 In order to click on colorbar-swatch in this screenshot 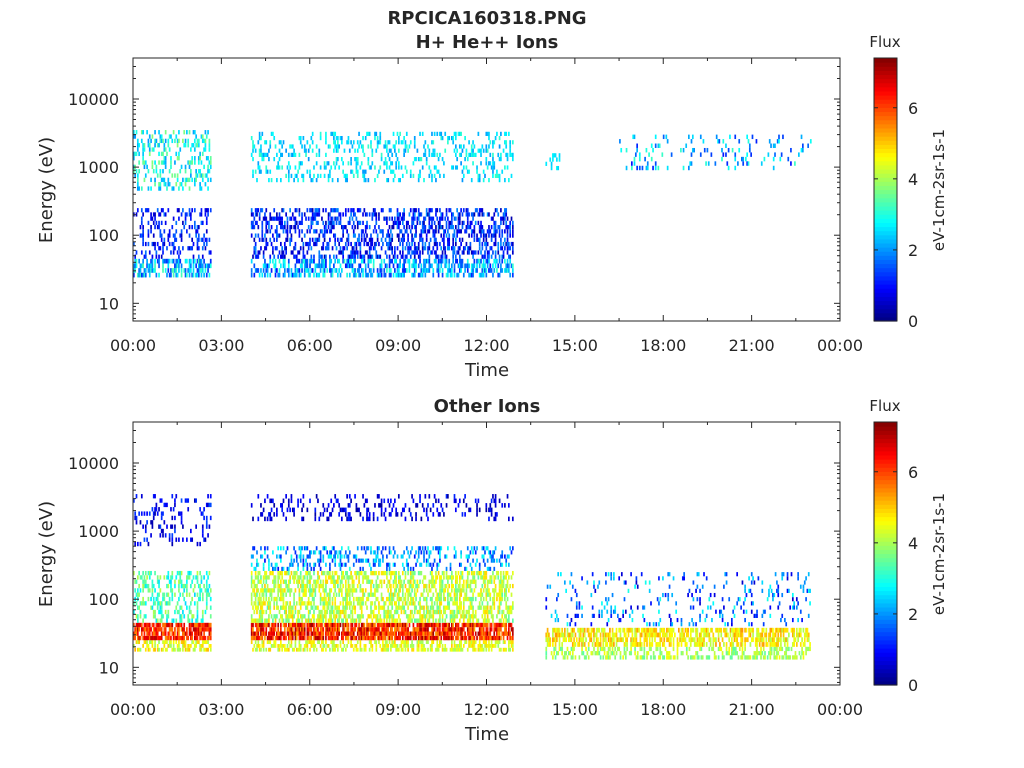, I will do `click(885, 147)`.